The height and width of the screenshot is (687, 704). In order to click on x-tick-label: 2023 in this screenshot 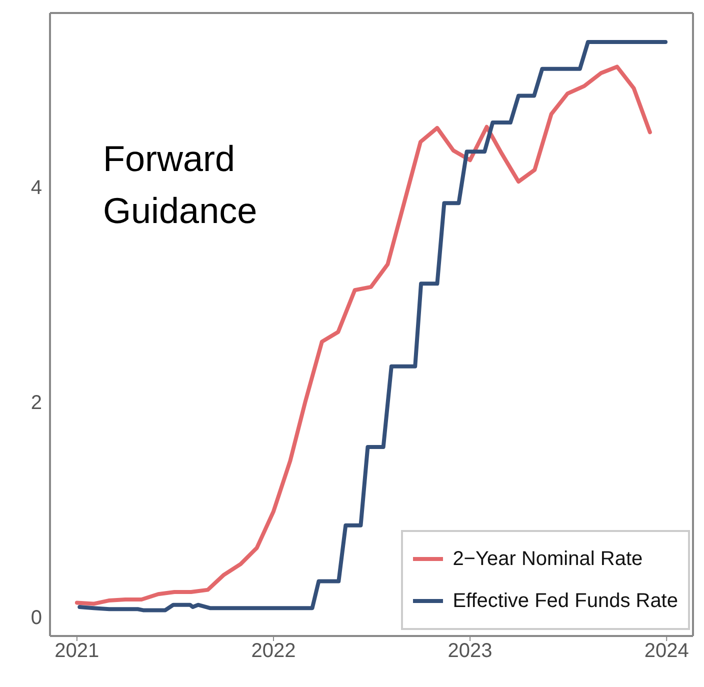, I will do `click(470, 651)`.